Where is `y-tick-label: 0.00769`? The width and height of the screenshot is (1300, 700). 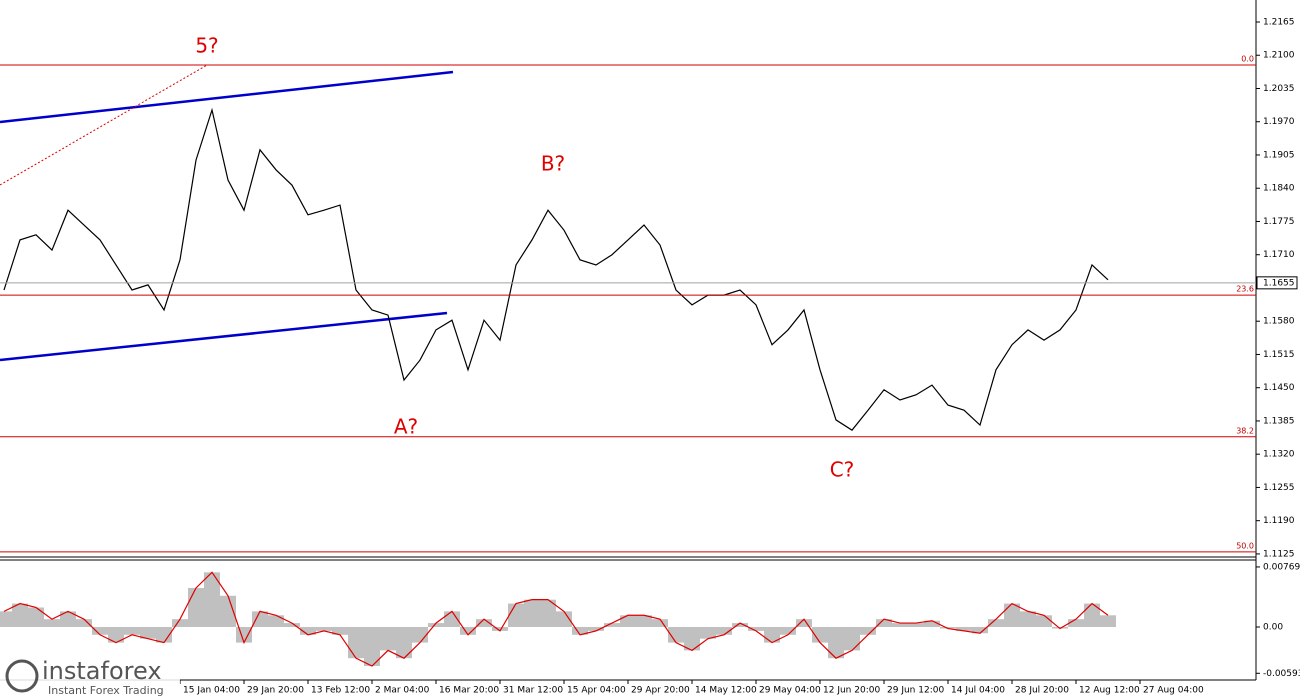
y-tick-label: 0.00769 is located at coordinates (1281, 567).